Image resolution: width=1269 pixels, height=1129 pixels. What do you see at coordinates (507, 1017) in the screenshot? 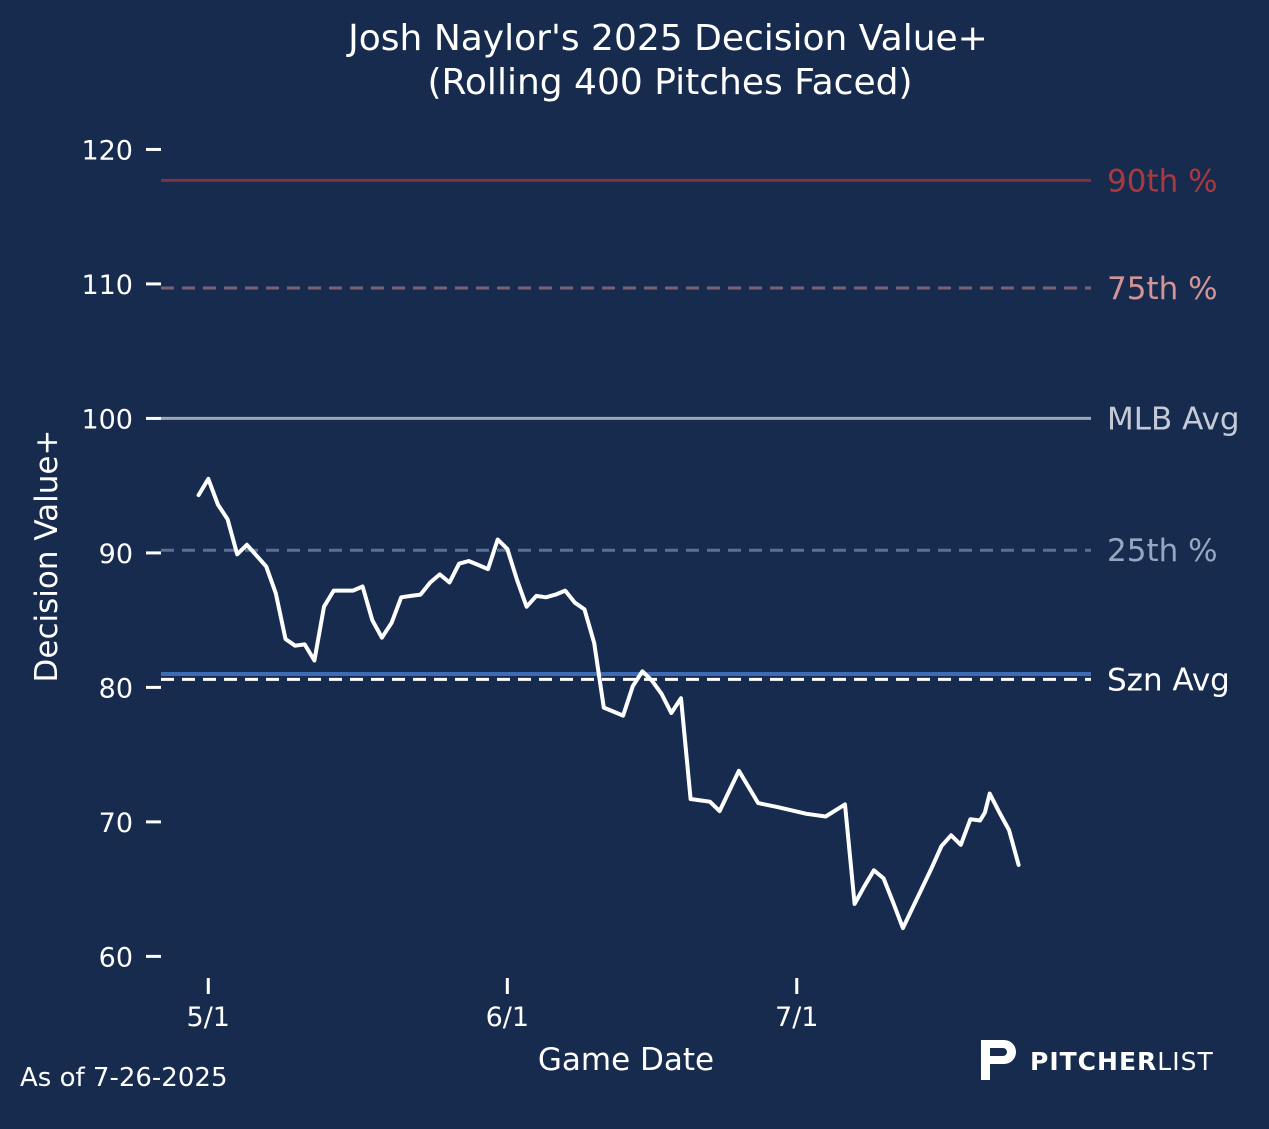
I see `x-tick-label-6/1: 6/1` at bounding box center [507, 1017].